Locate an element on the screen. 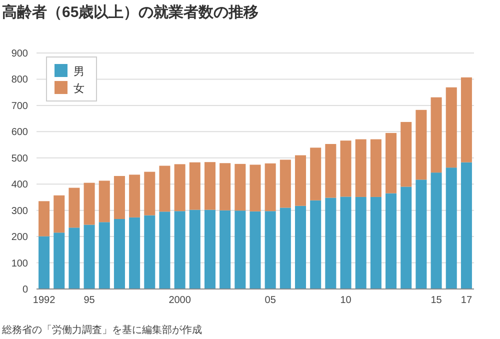 This screenshot has width=500, height=339. chart-title: 高齢者（65歳以上）の就業者数の推移 is located at coordinates (130, 12).